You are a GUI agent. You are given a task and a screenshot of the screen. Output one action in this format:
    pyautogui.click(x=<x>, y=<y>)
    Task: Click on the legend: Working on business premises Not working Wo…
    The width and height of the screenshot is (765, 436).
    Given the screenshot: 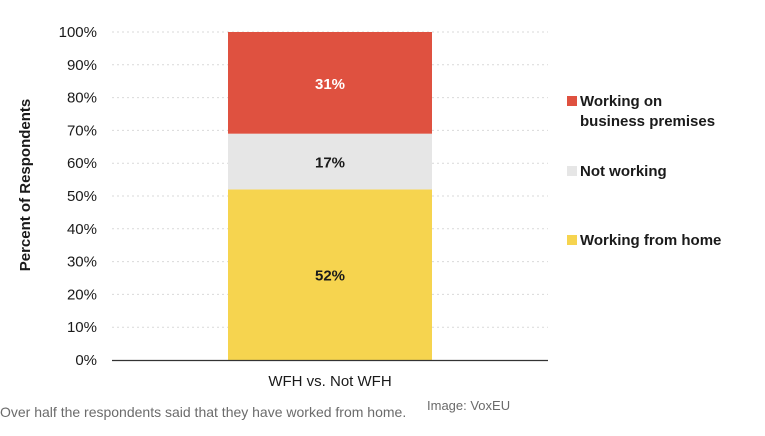 What is the action you would take?
    pyautogui.click(x=644, y=171)
    